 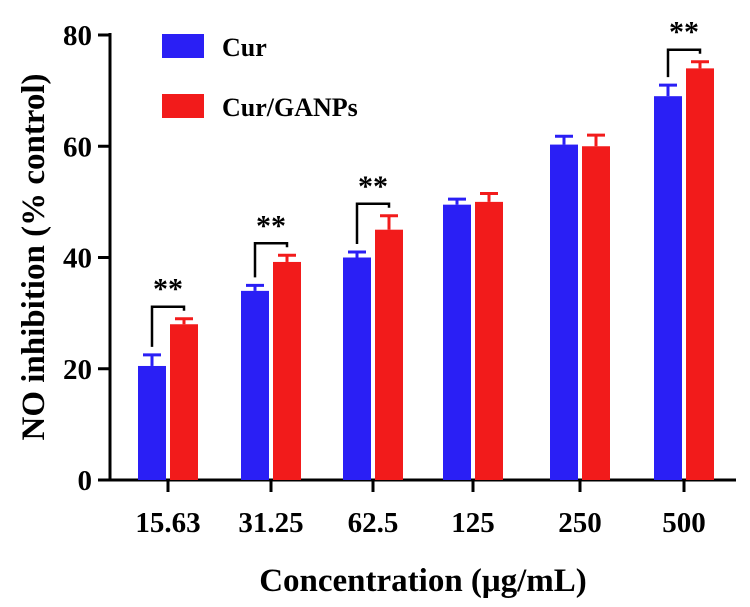 What do you see at coordinates (77, 370) in the screenshot?
I see `y-tick-label: 20` at bounding box center [77, 370].